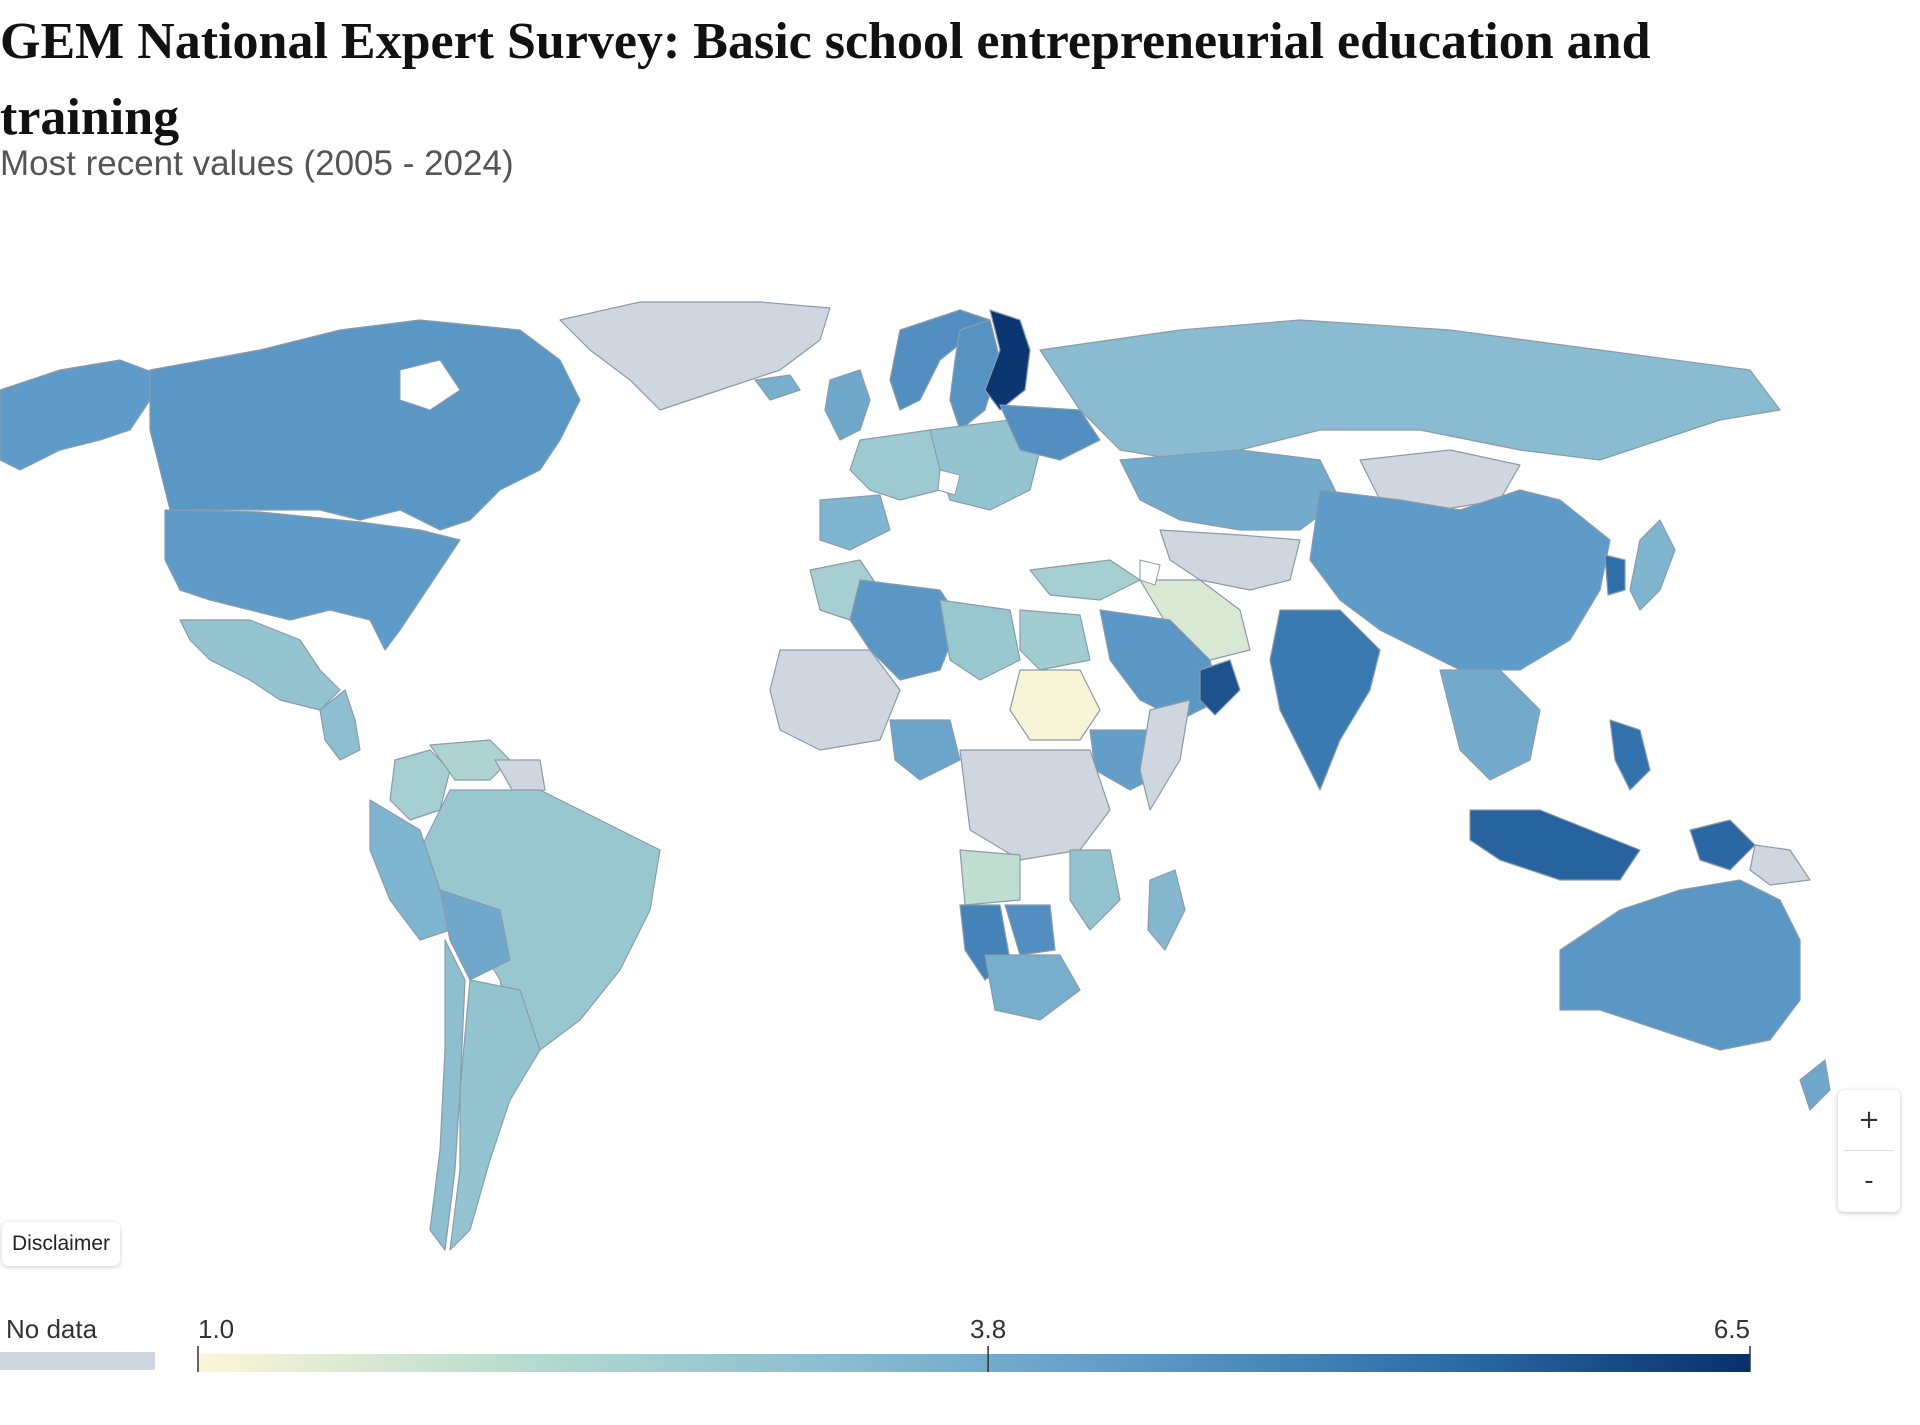 This screenshot has height=1425, width=1920. Describe the element at coordinates (855, 522) in the screenshot. I see `country-spain` at that location.